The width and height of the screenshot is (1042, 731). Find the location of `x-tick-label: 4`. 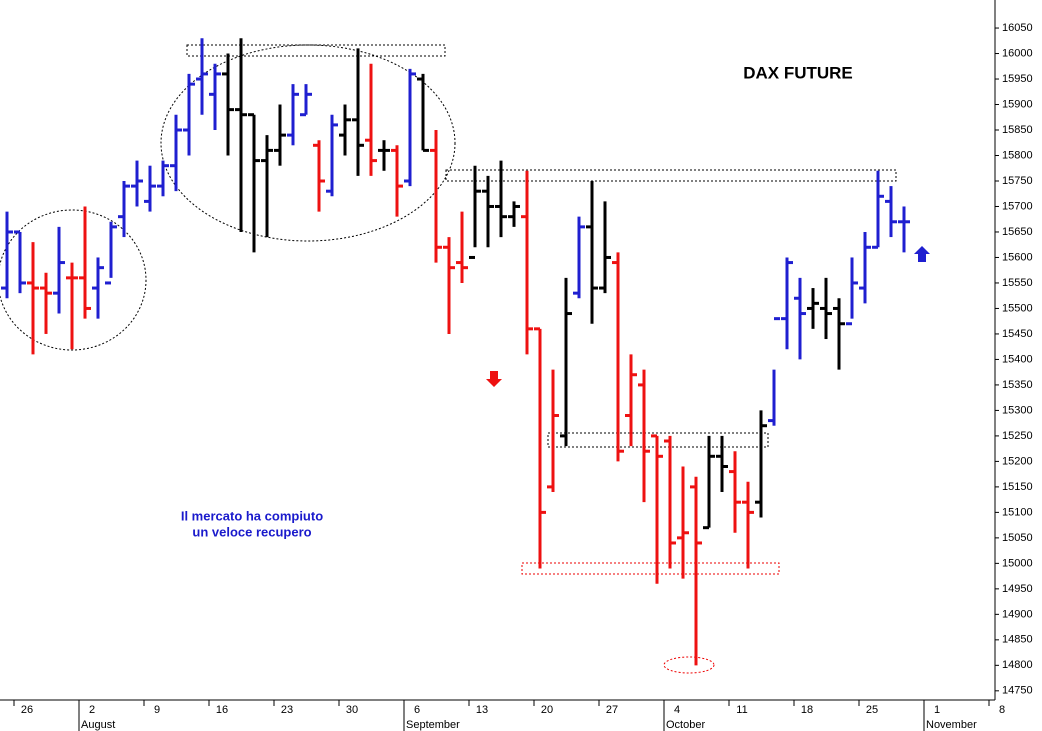

x-tick-label: 4 is located at coordinates (677, 710).